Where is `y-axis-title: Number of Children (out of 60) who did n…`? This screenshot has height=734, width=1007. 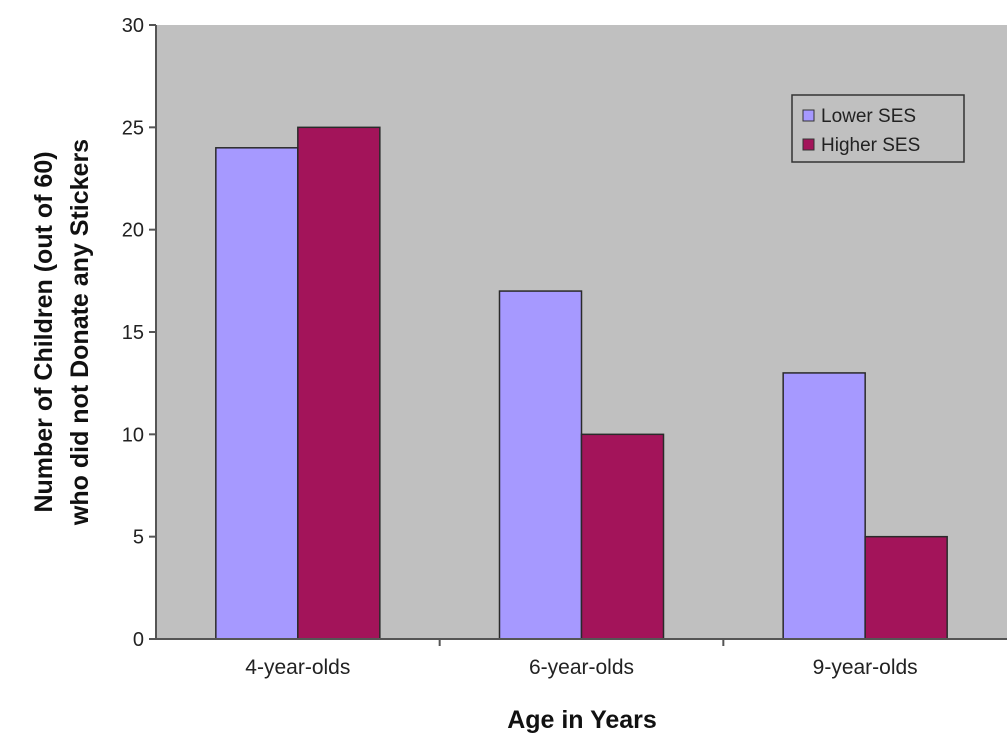 y-axis-title: Number of Children (out of 60) who did n… is located at coordinates (62, 332).